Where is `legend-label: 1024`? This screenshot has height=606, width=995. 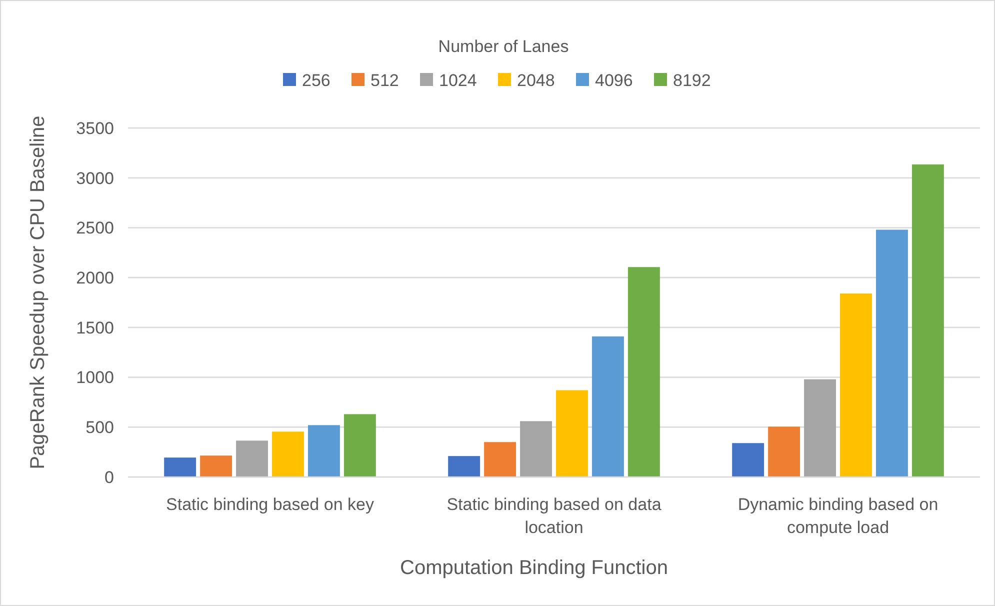
legend-label: 1024 is located at coordinates (458, 80).